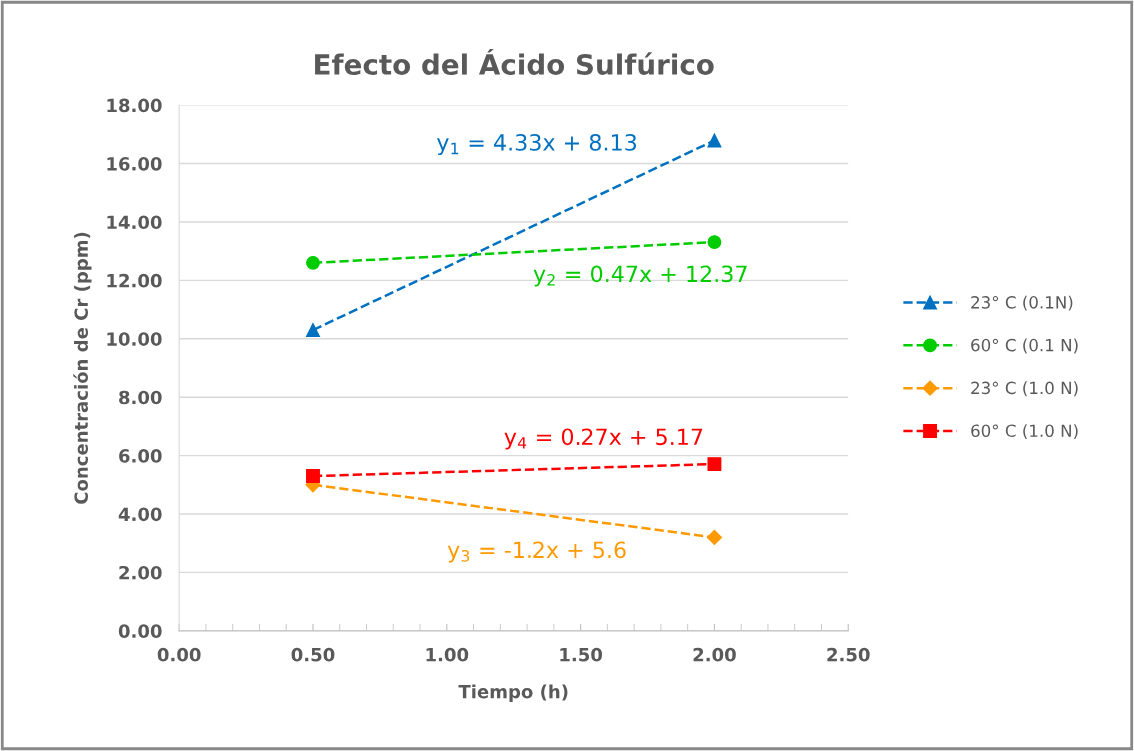 This screenshot has width=1134, height=751. I want to click on x-tick-label: 1.50, so click(581, 654).